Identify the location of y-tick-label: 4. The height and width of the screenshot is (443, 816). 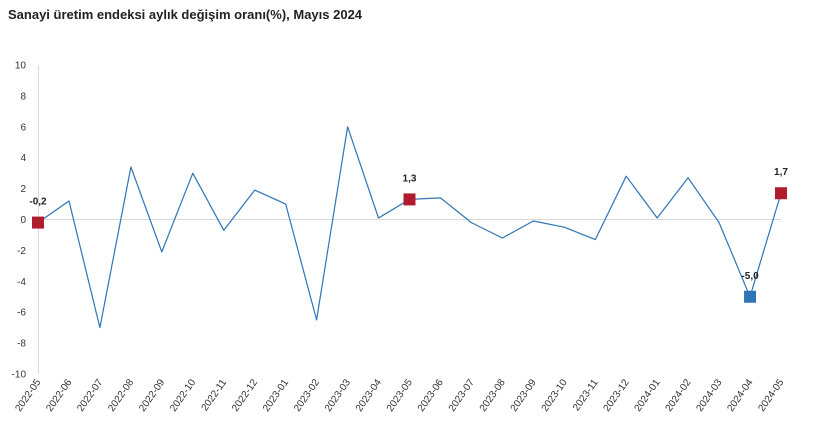
(23, 158).